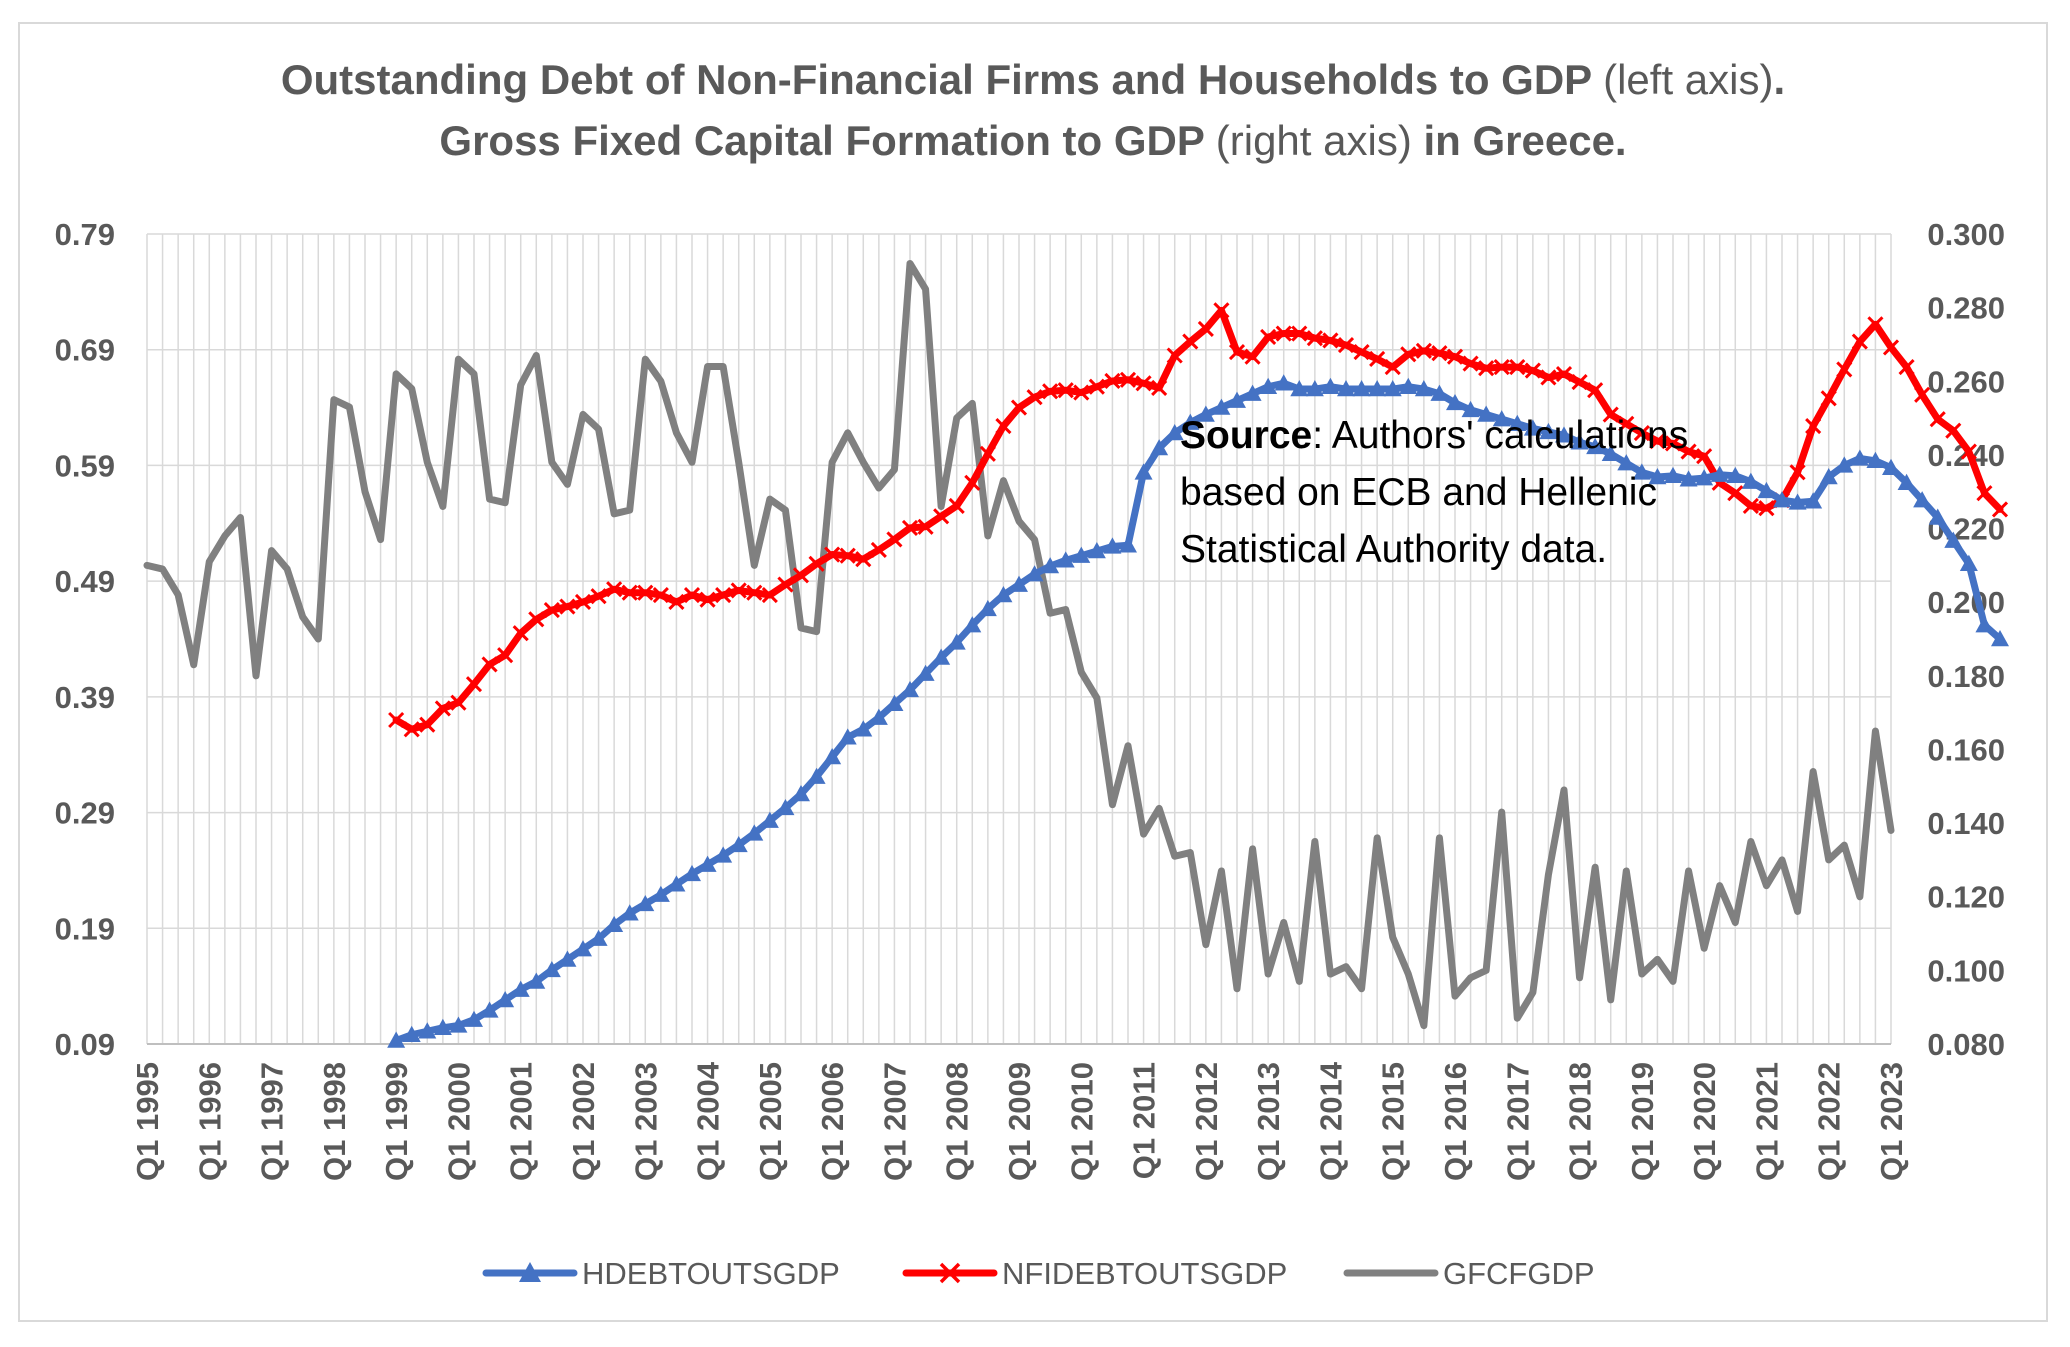 This screenshot has width=2070, height=1347. What do you see at coordinates (1966, 234) in the screenshot?
I see `right-axis-tick-label: 0.300` at bounding box center [1966, 234].